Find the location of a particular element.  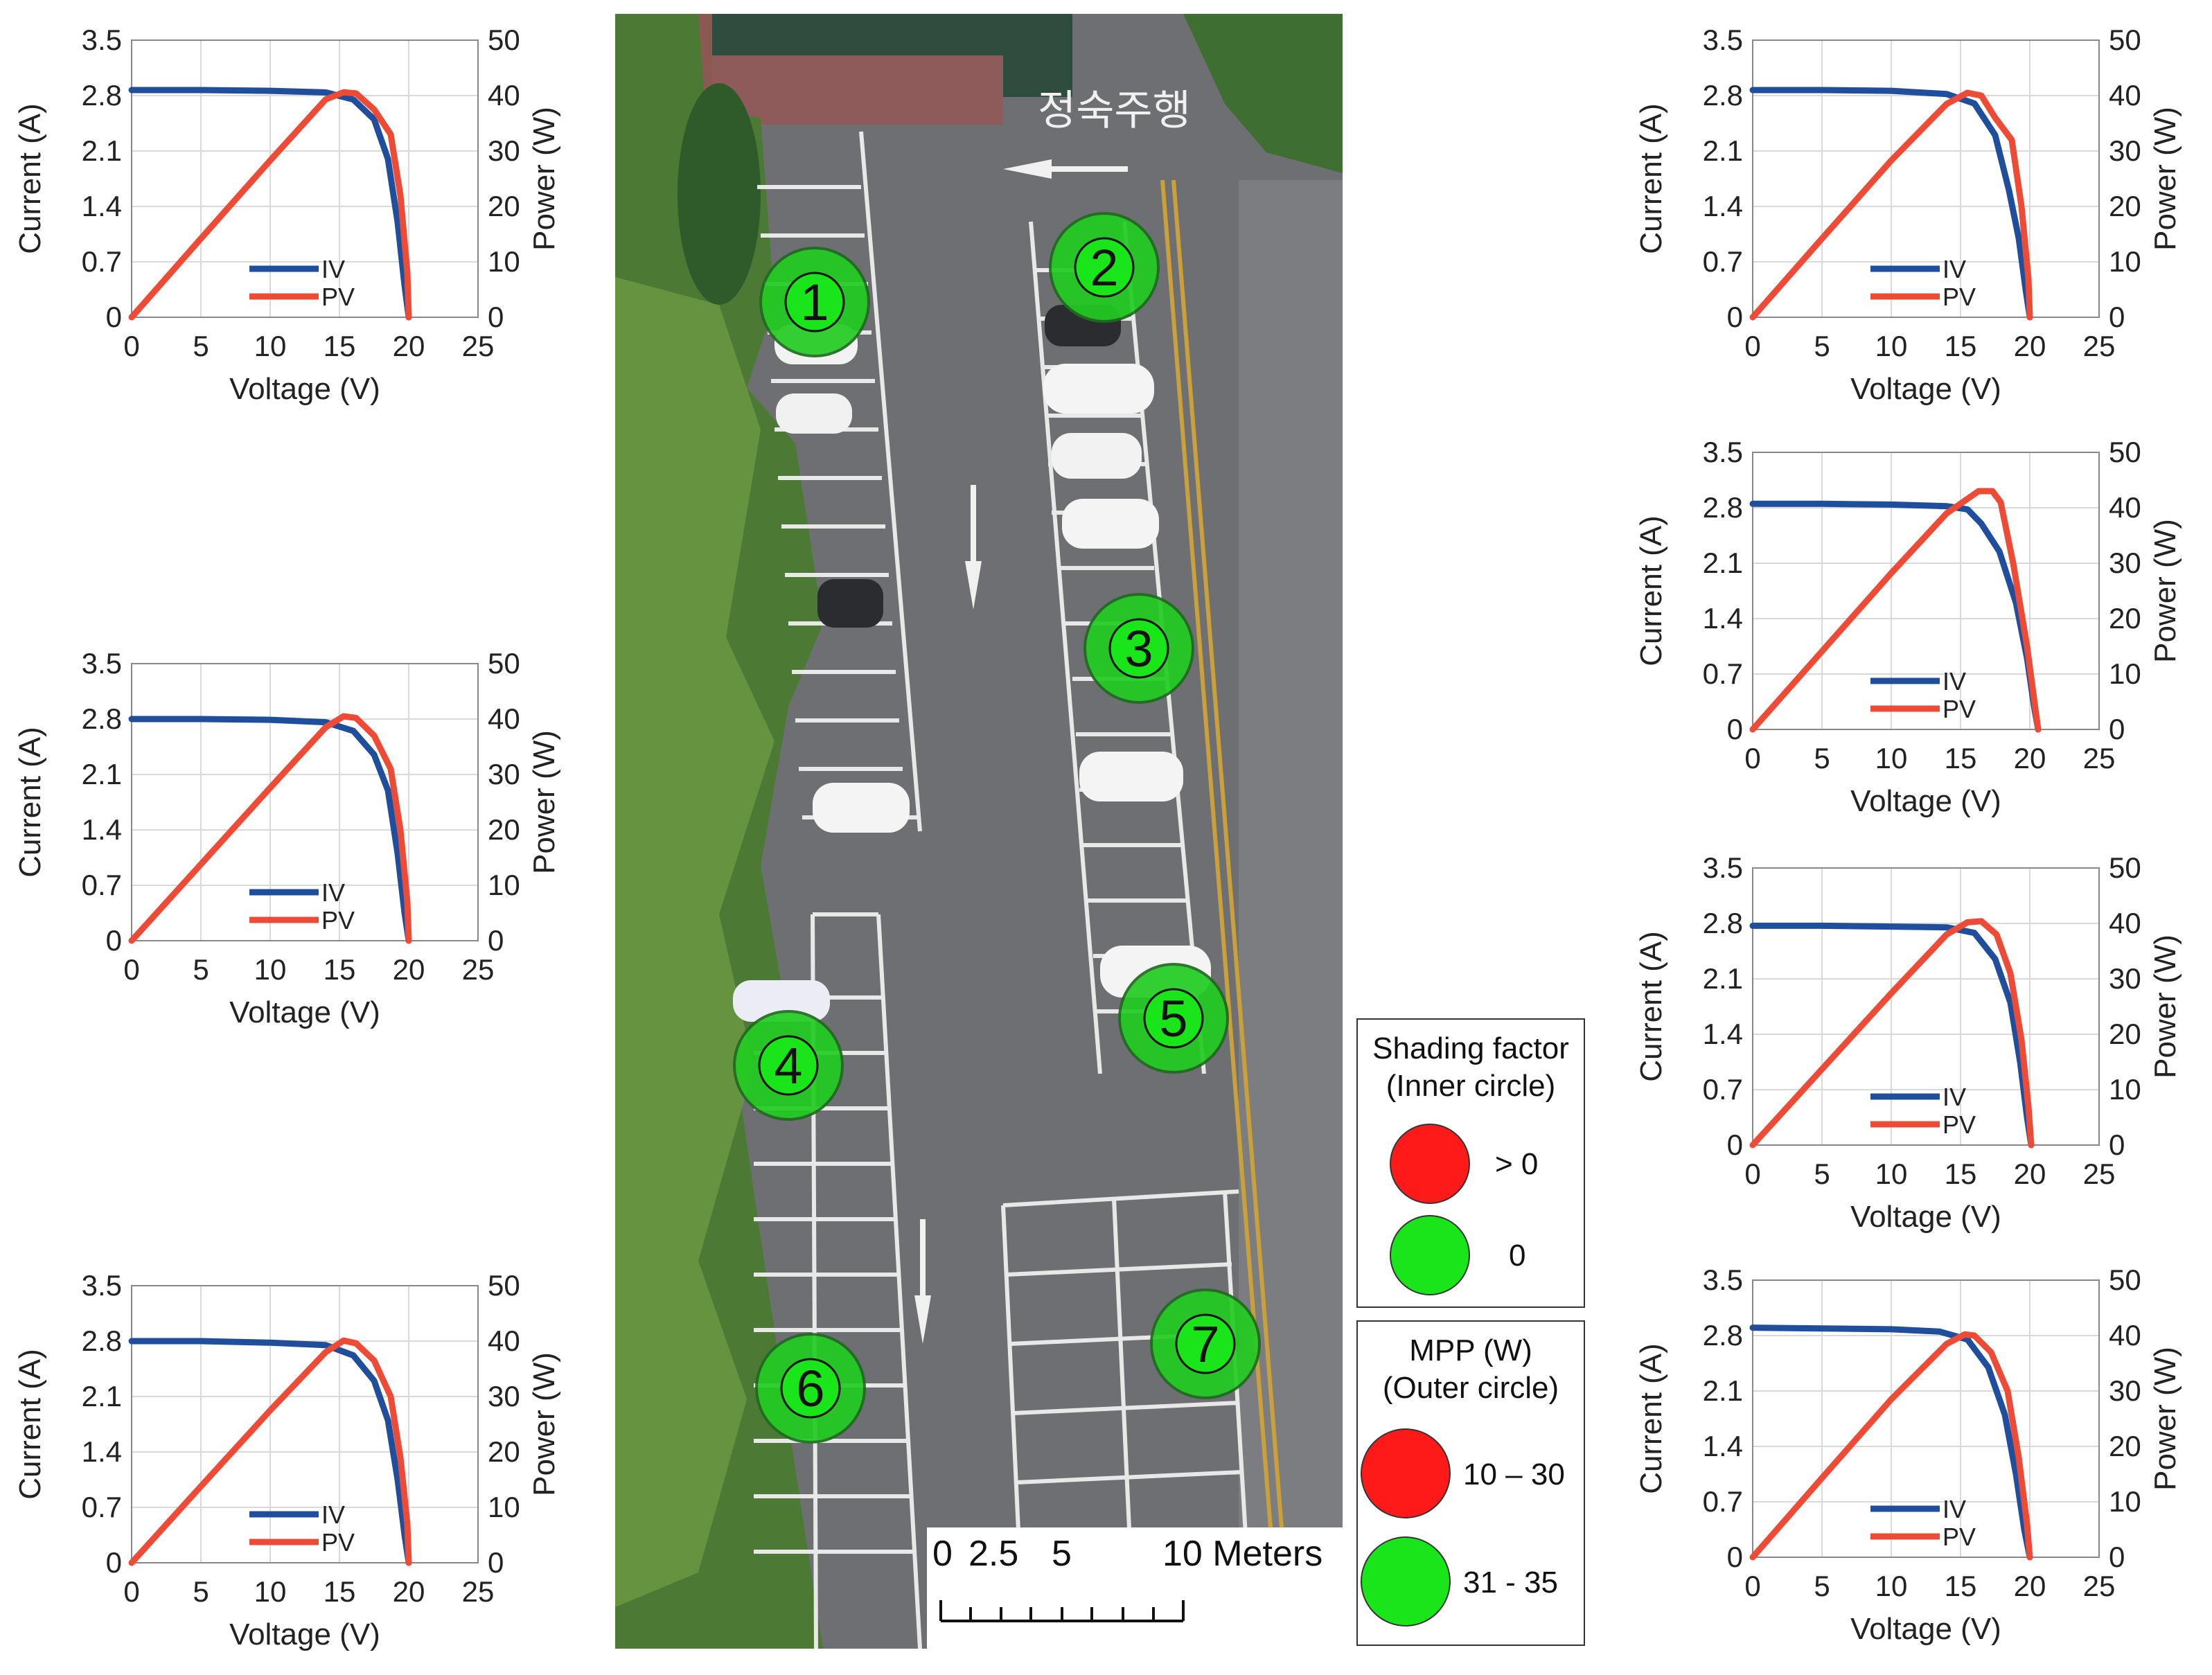

measurement-spot-3: 3 is located at coordinates (1138, 649).